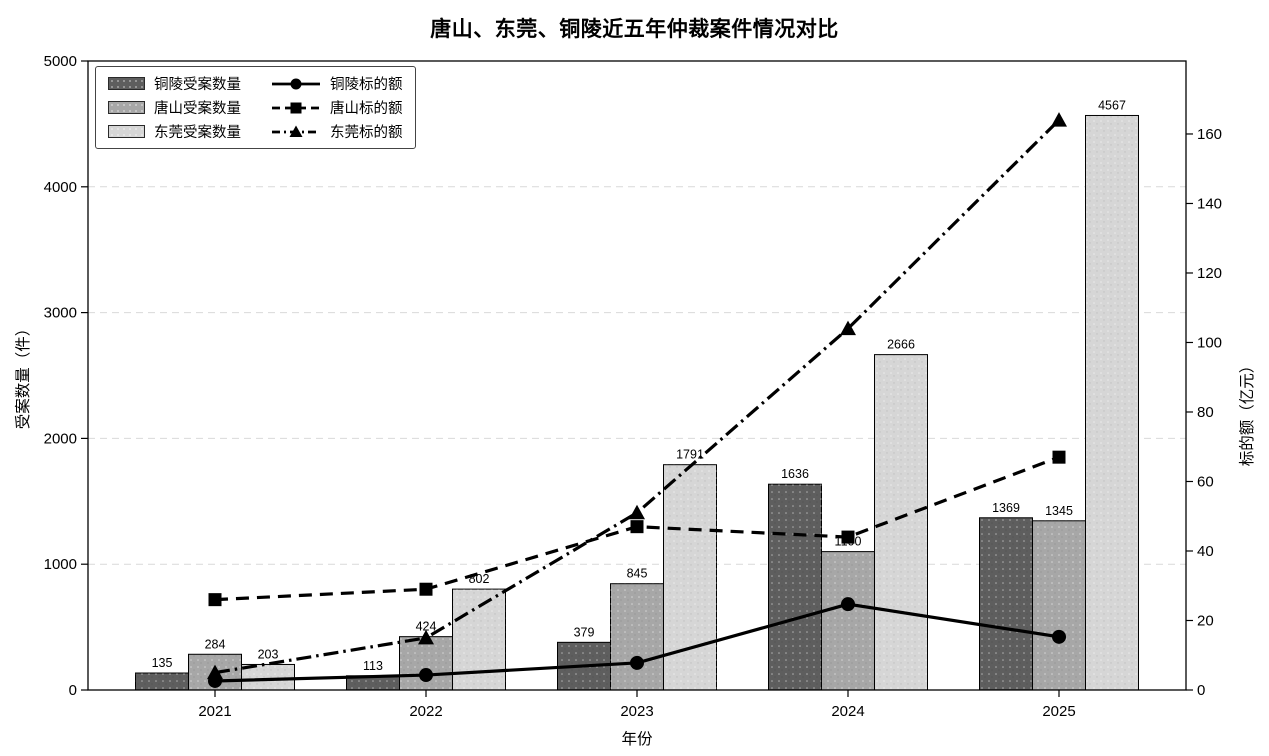  I want to click on right-tick-label: 160, so click(1209, 134).